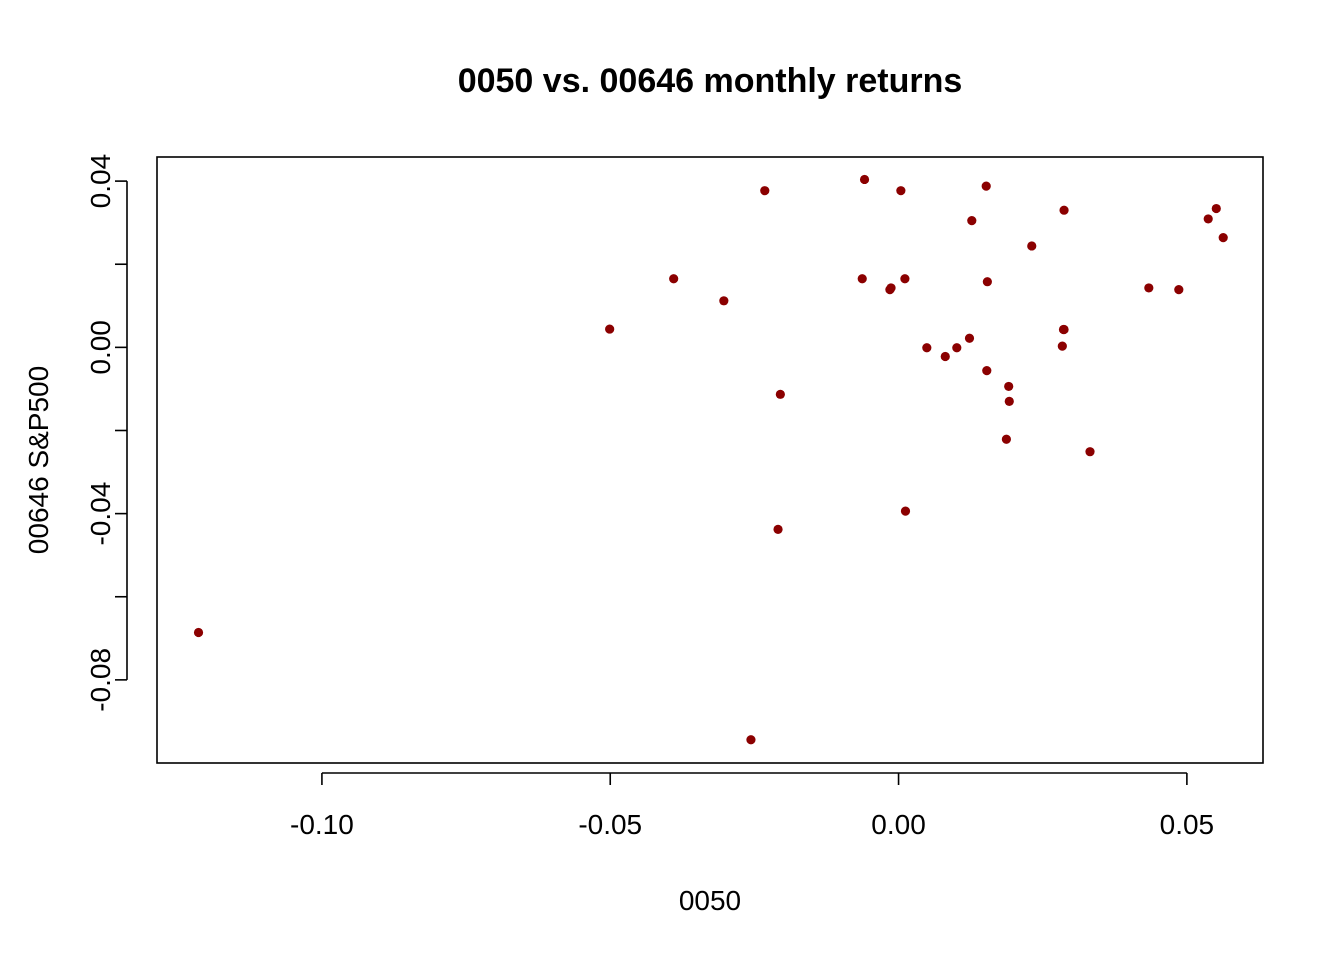  I want to click on y-axis-label: 00646 S&P500, so click(38, 460).